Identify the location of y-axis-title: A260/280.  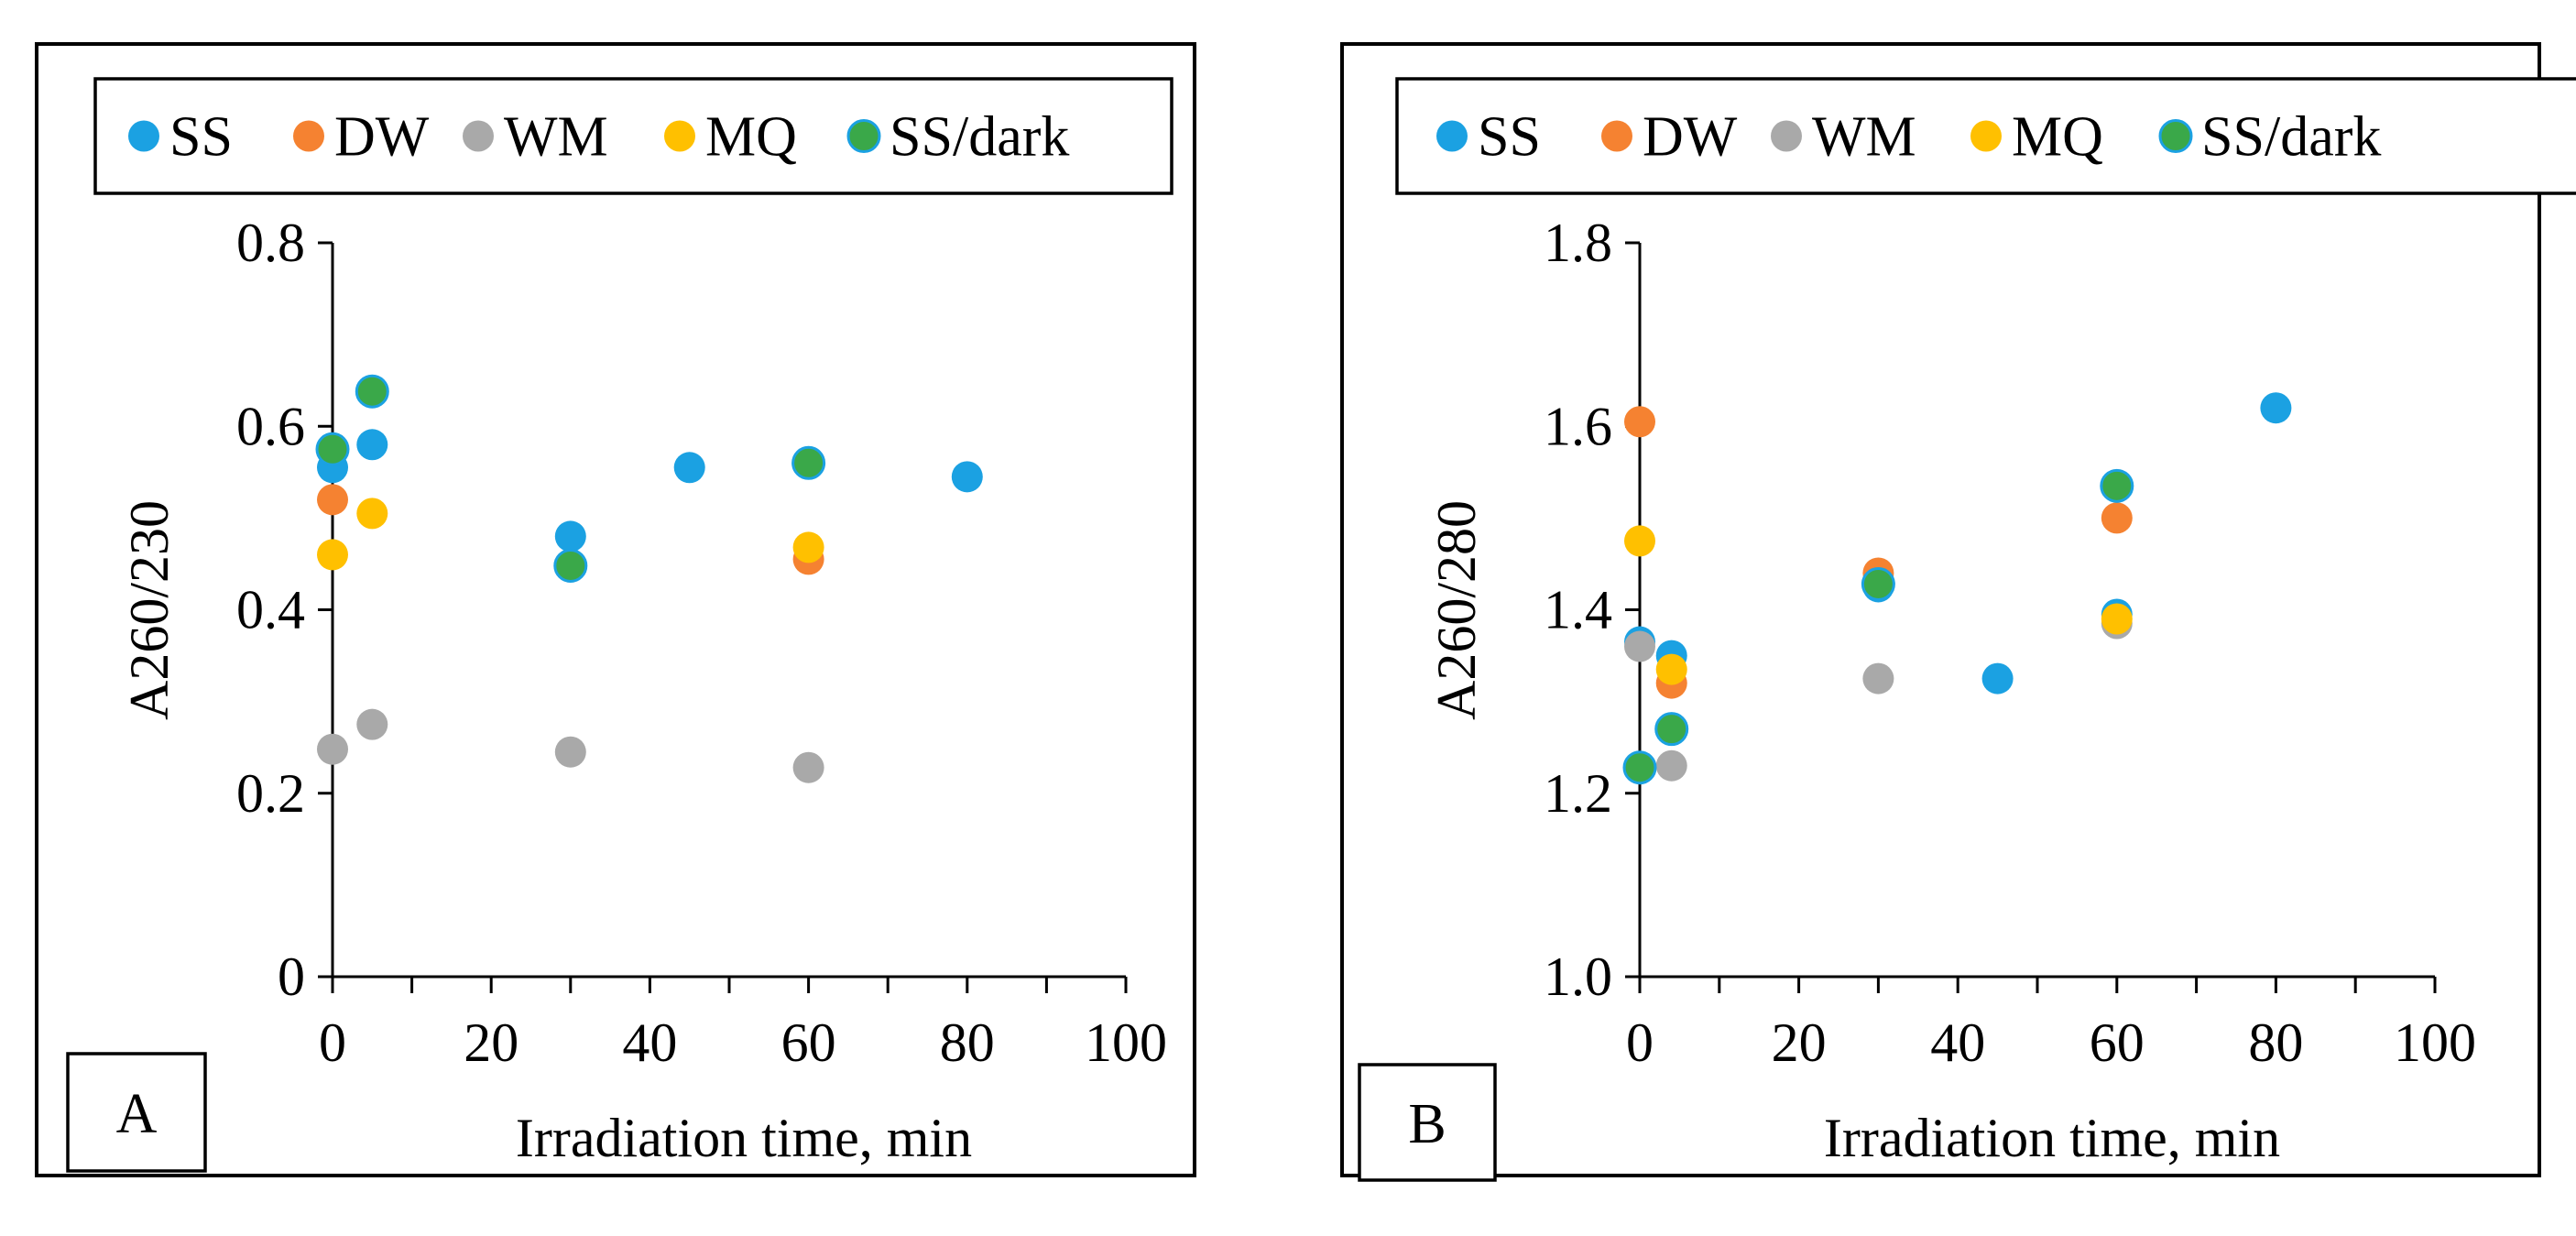
(1456, 610).